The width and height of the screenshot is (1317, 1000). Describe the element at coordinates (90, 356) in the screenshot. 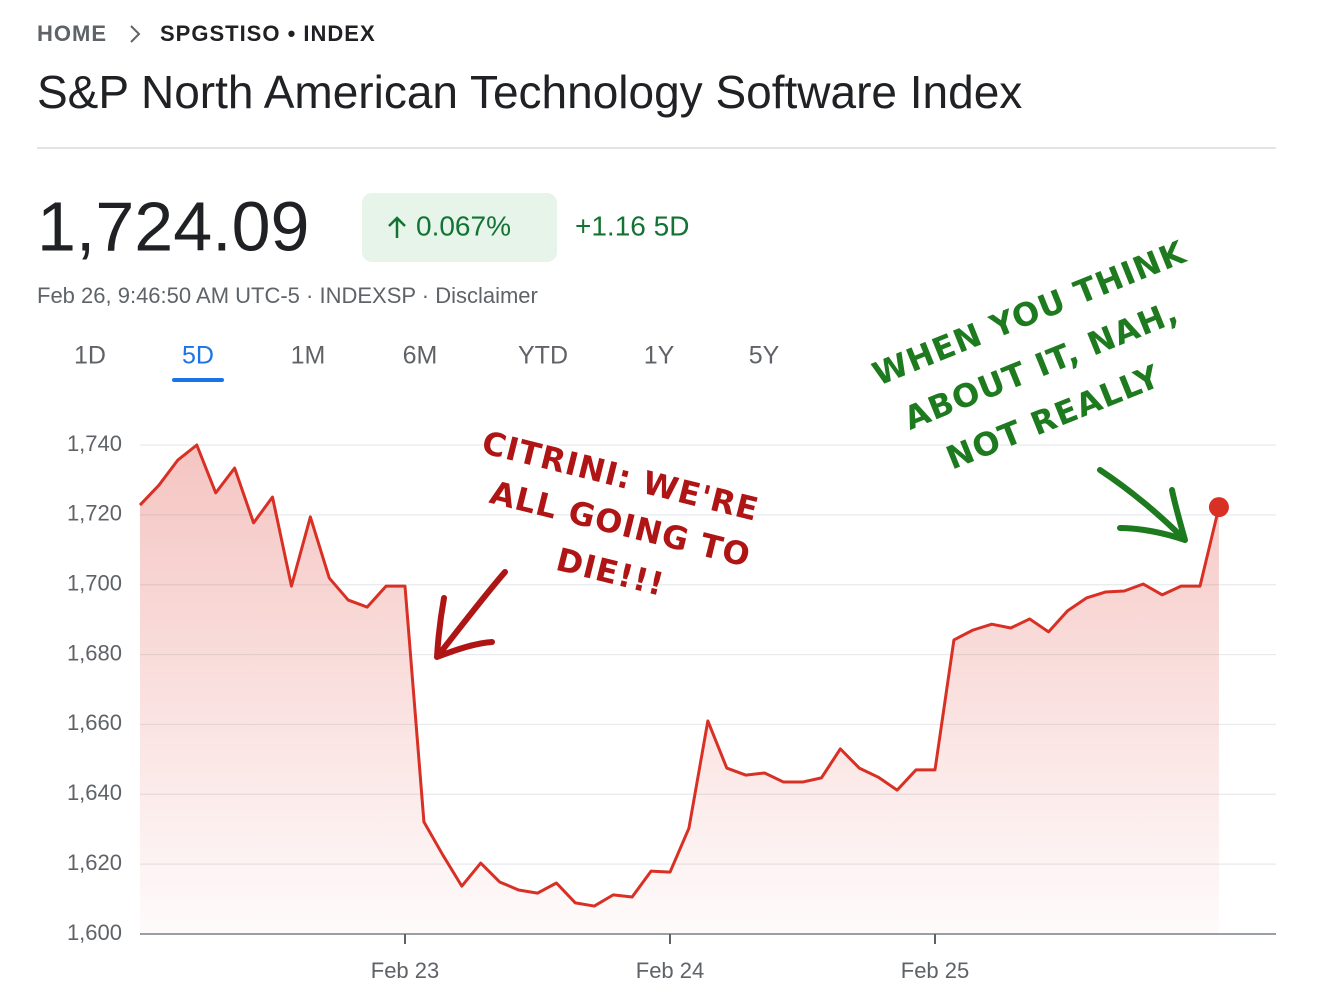

I see `range-tab: 1D` at that location.